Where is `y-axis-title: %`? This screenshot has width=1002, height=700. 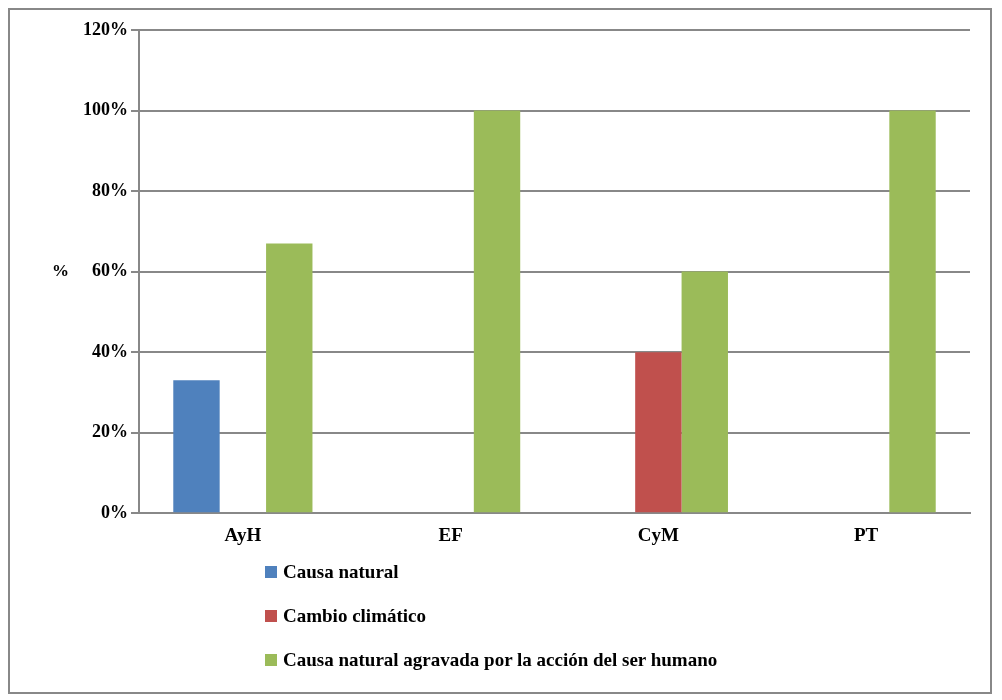 y-axis-title: % is located at coordinates (60, 270).